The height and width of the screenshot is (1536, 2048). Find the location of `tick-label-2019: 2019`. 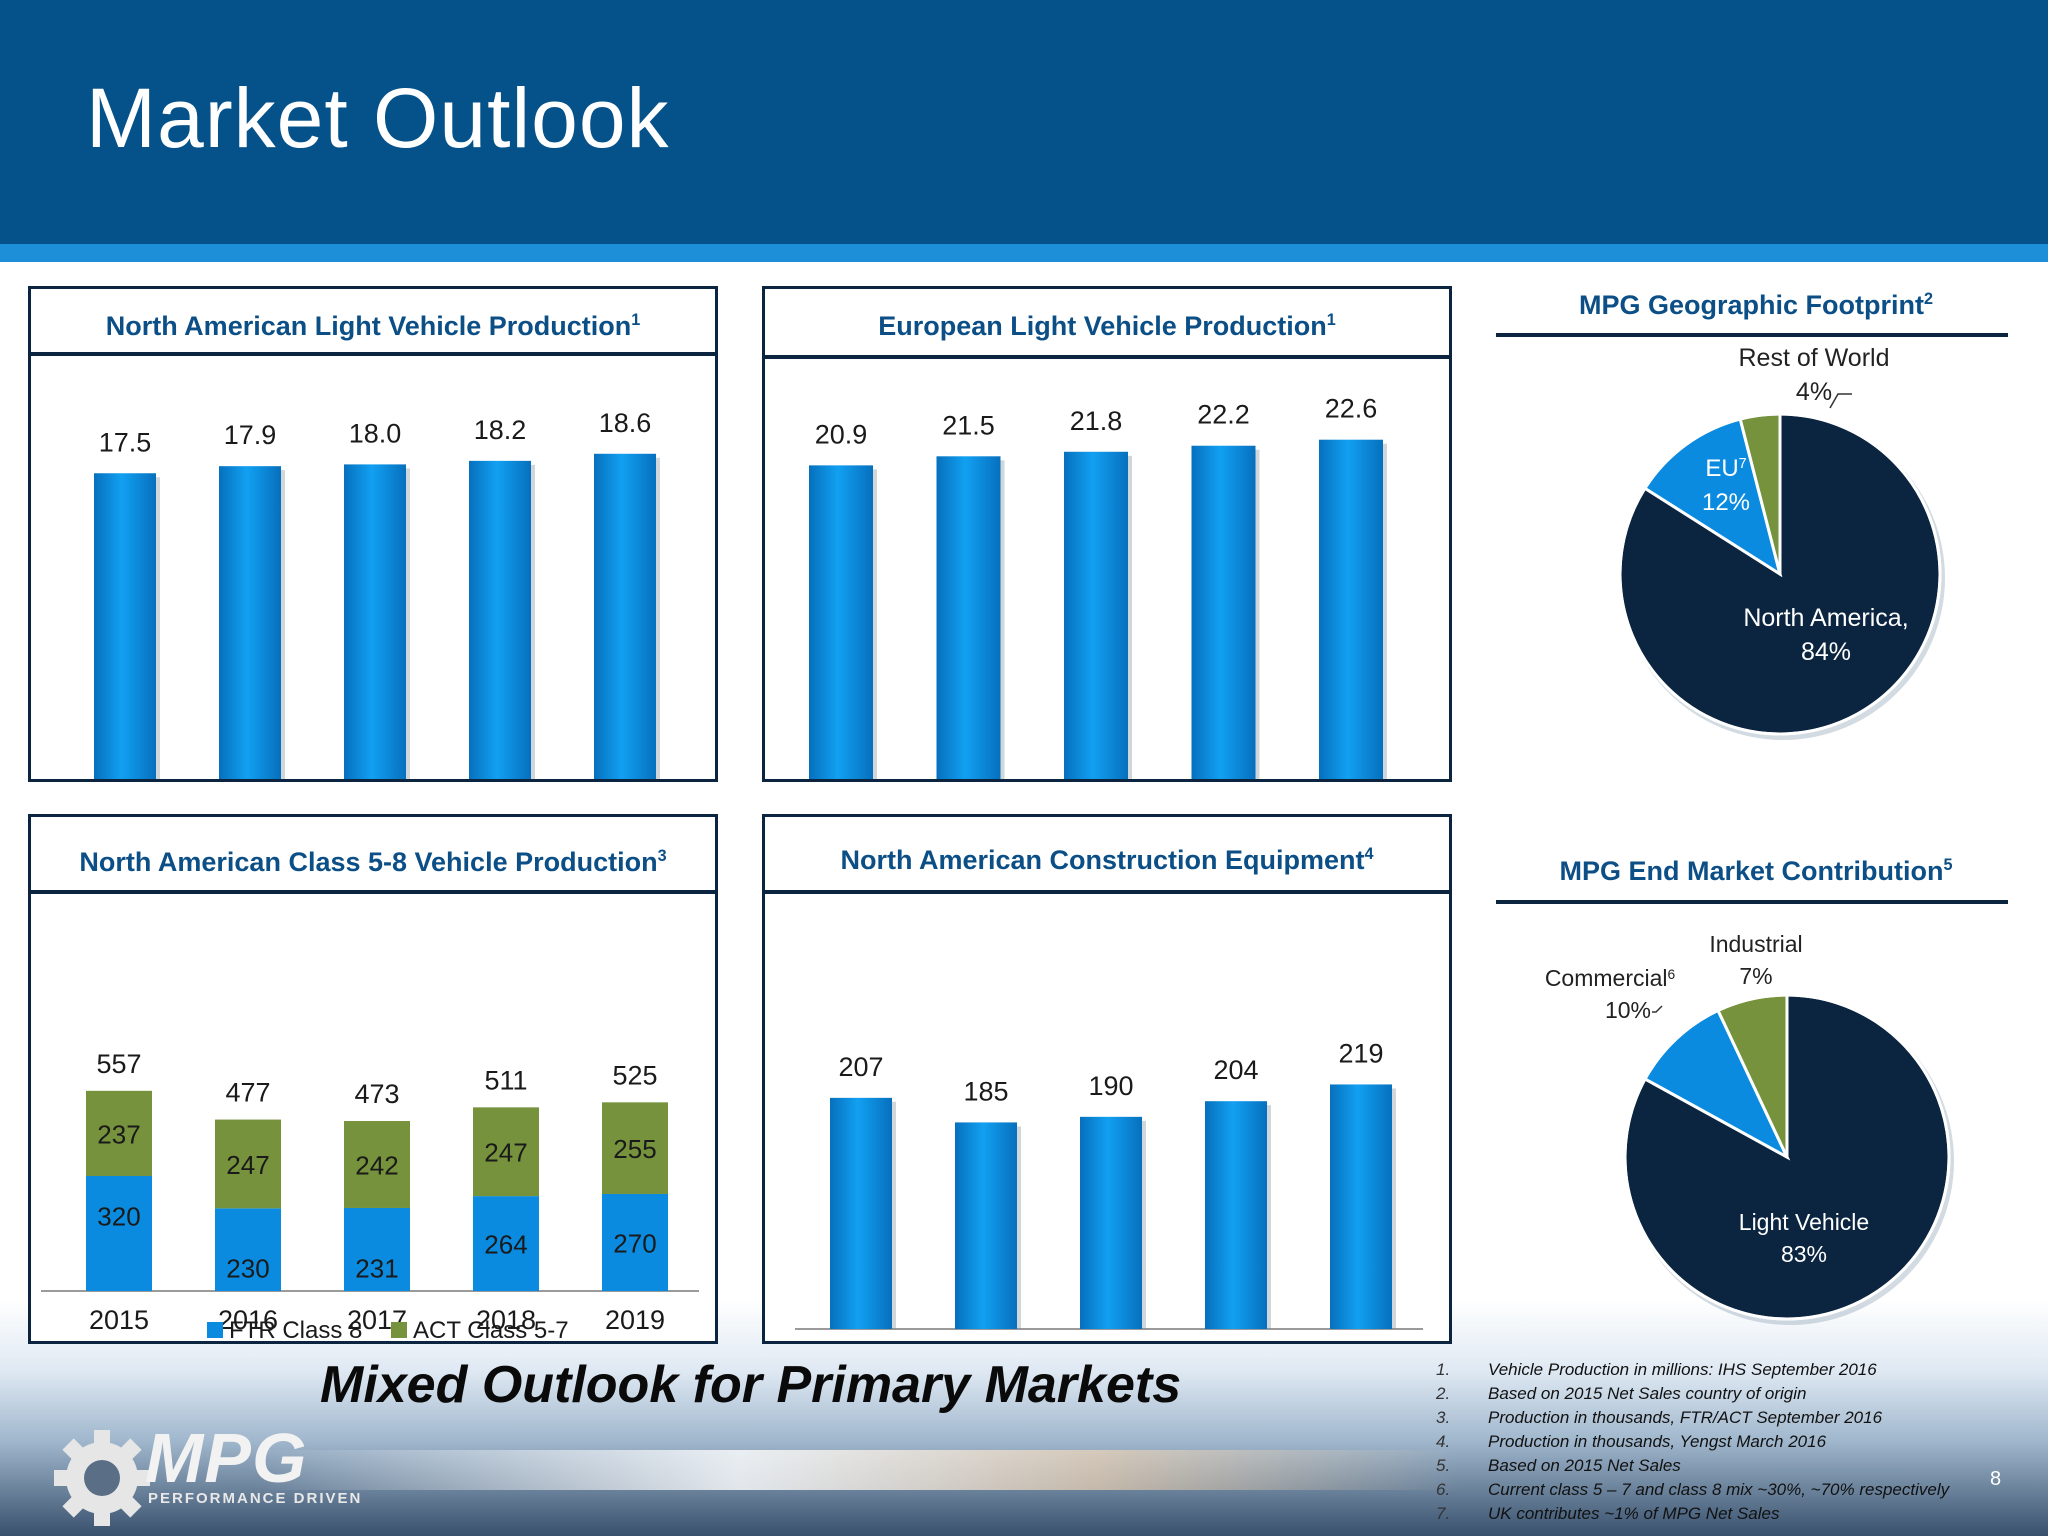

tick-label-2019: 2019 is located at coordinates (635, 1320).